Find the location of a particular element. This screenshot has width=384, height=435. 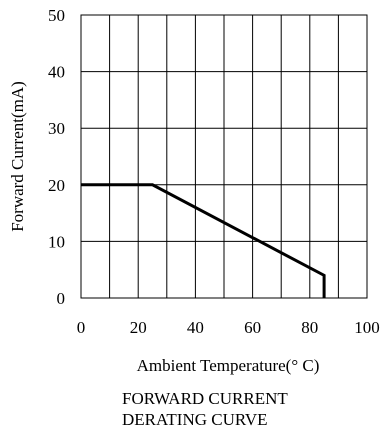

chart-title-line-2: DERATING CURVE is located at coordinates (195, 419).